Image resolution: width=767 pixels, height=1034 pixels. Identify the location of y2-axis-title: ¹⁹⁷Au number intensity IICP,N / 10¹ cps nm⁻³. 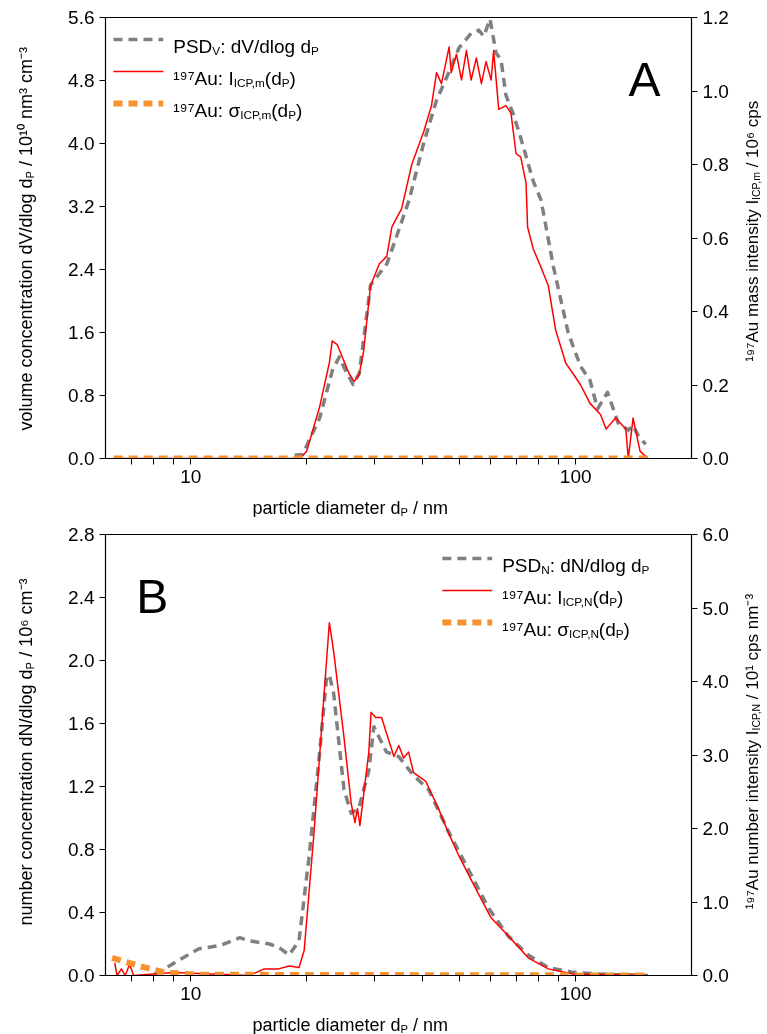
(752, 751).